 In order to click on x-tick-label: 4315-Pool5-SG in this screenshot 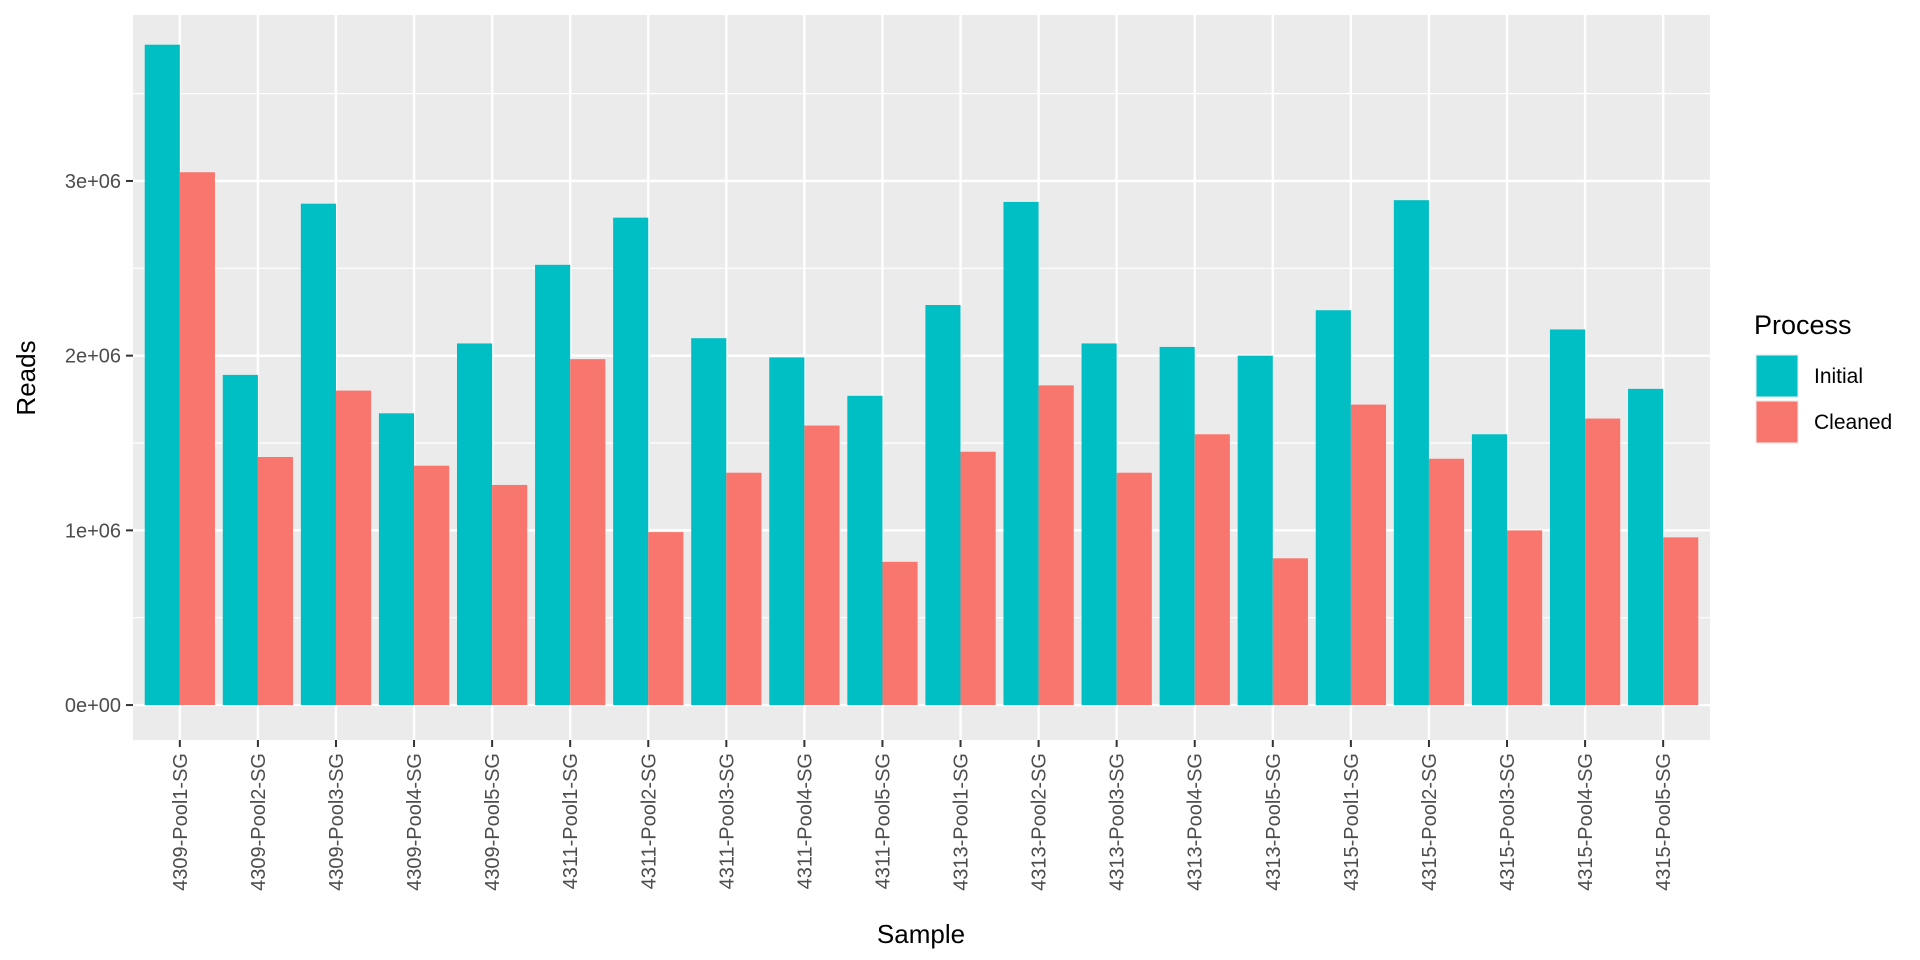, I will do `click(1664, 822)`.